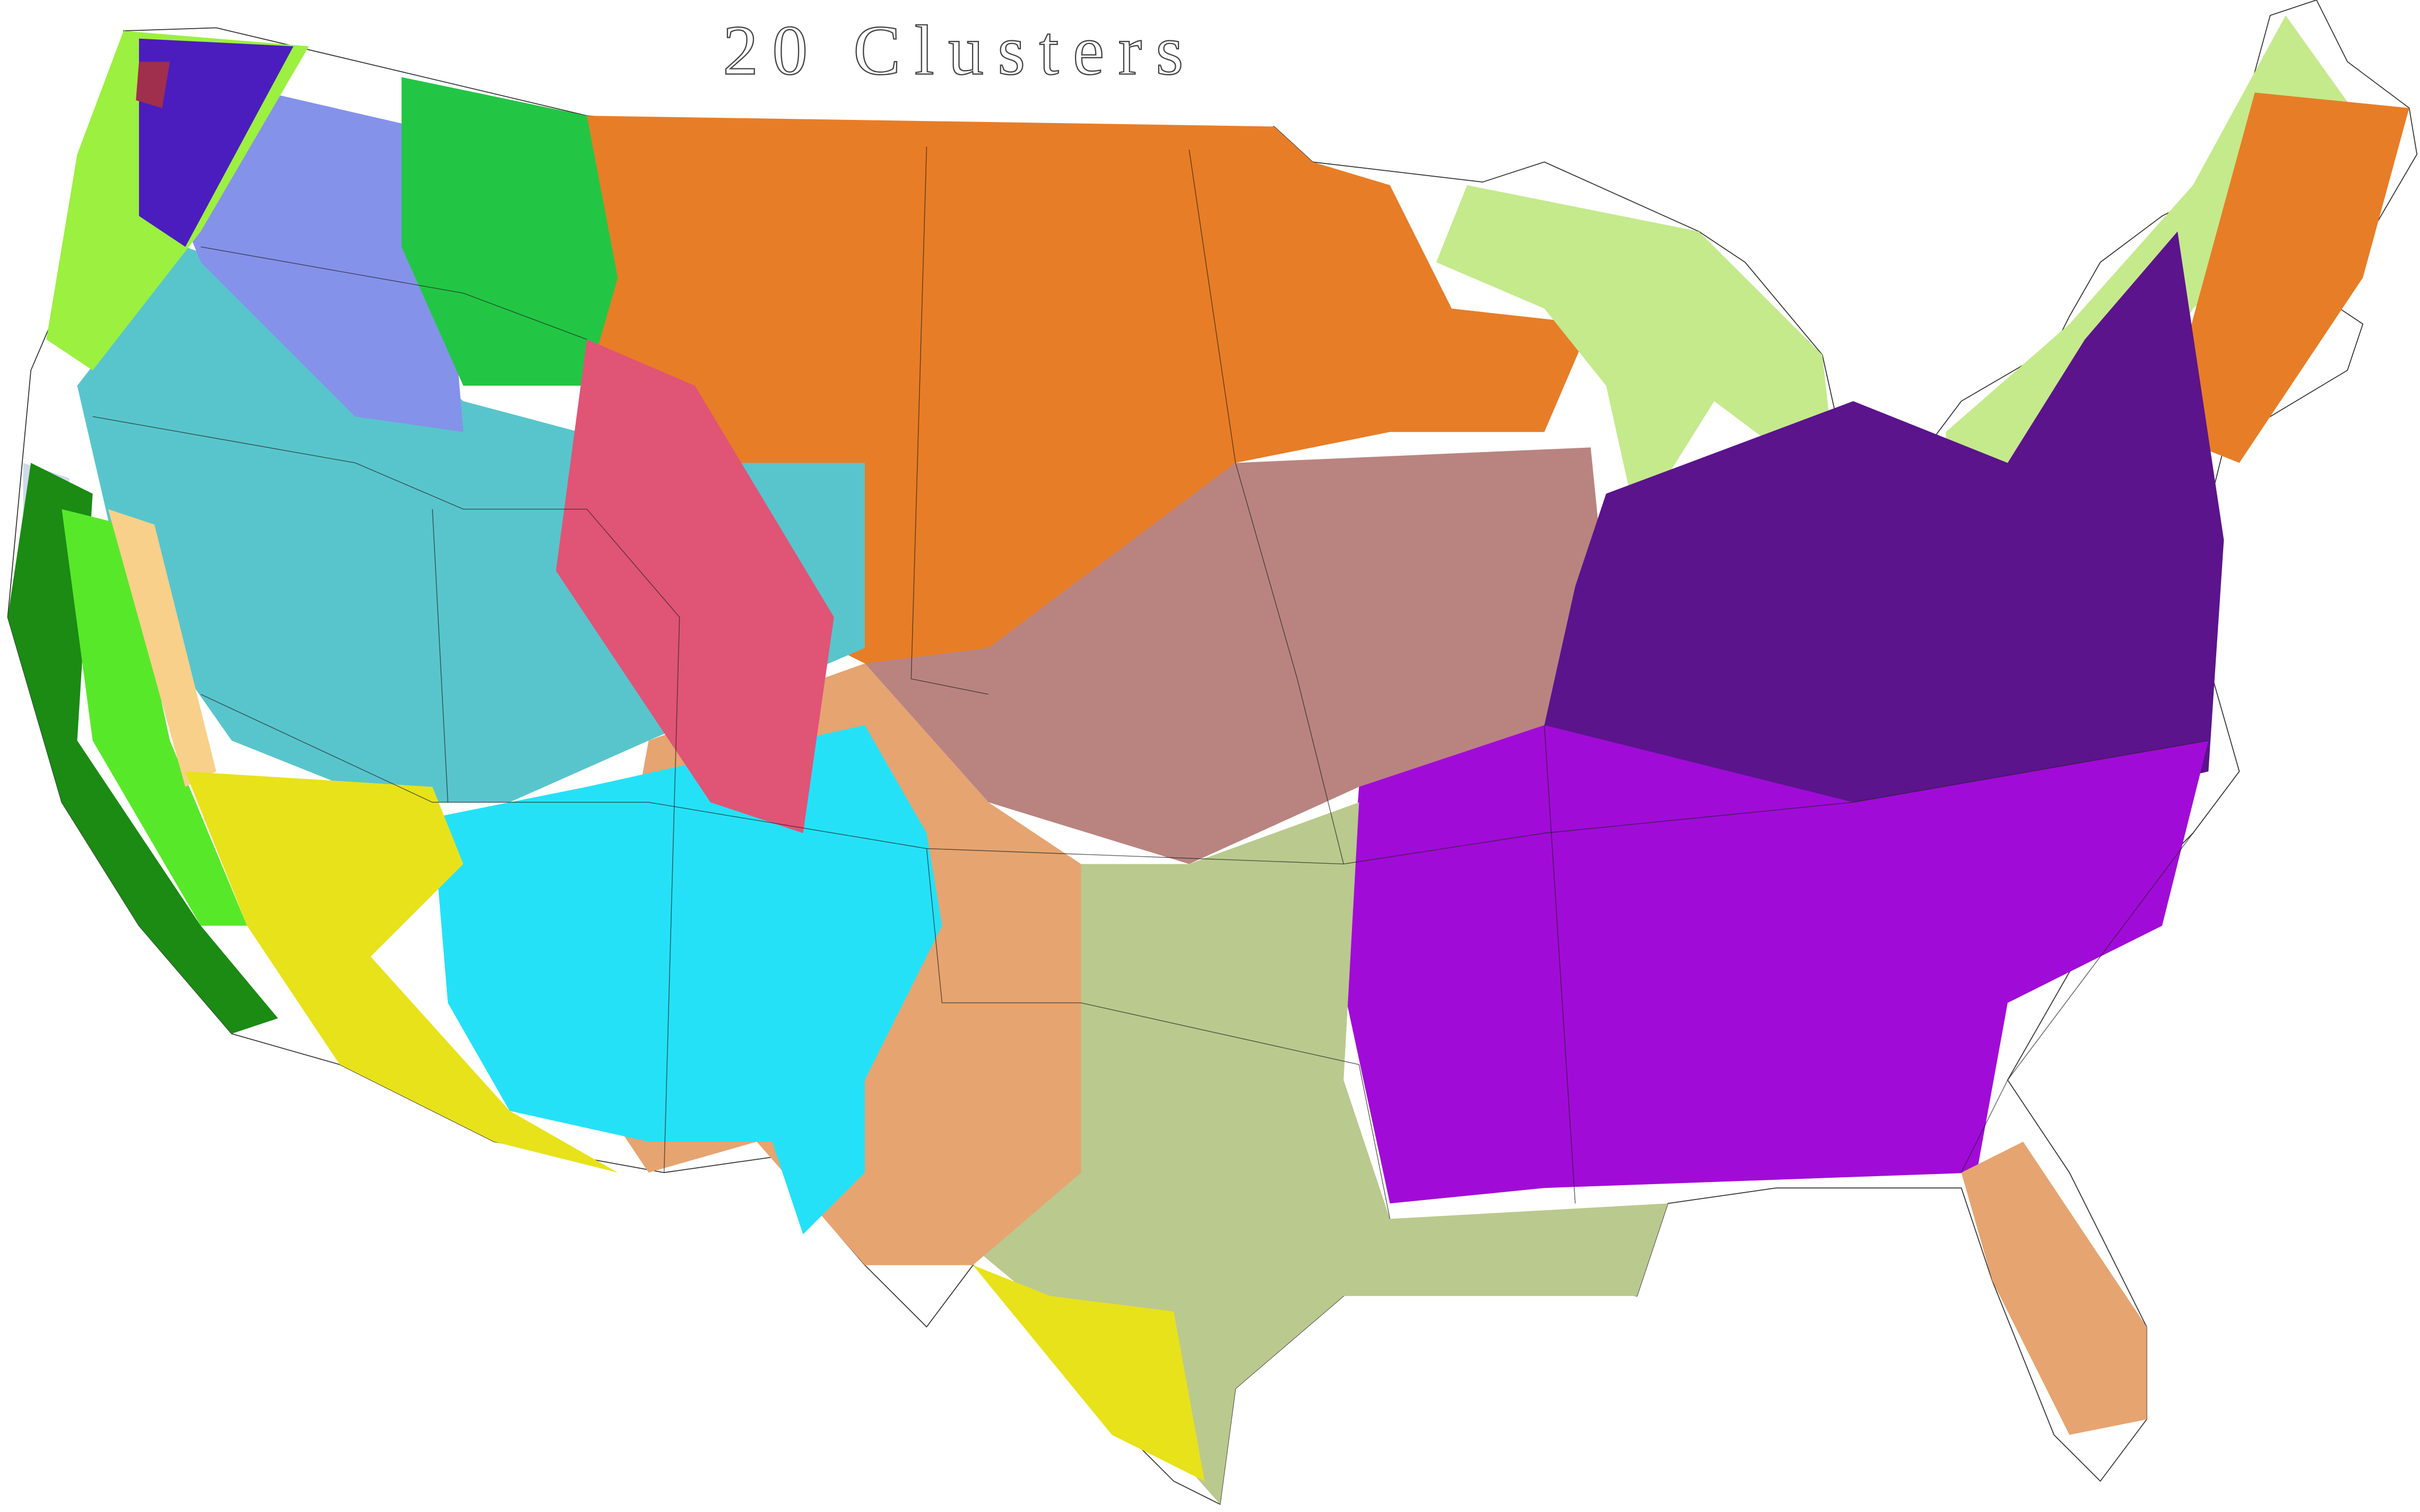 The image size is (2420, 1512). What do you see at coordinates (162, 648) in the screenshot?
I see `cluster-region-peach` at bounding box center [162, 648].